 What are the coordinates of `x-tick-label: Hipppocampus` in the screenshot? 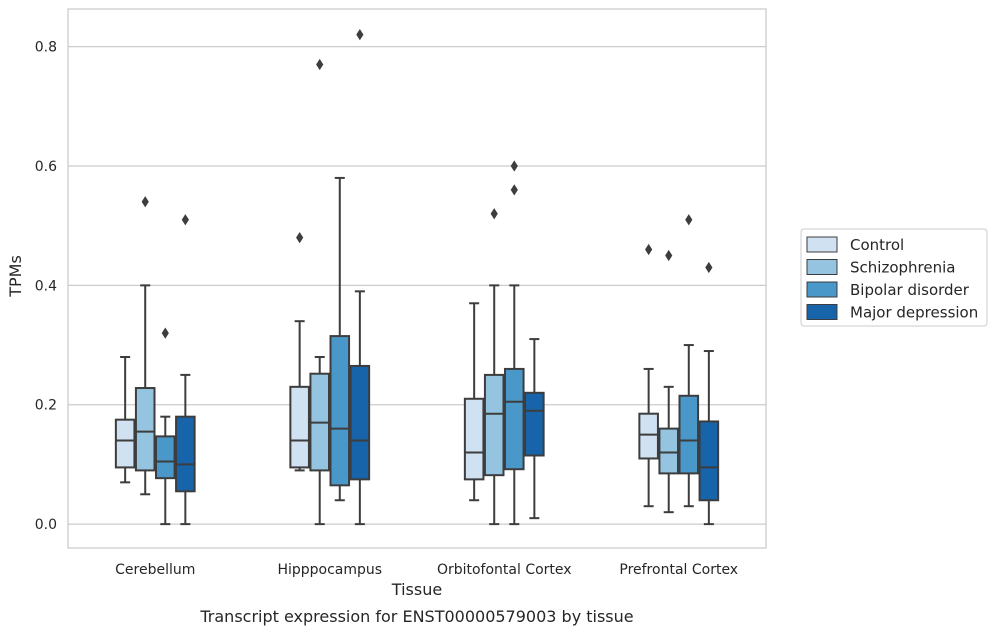 It's located at (329, 570).